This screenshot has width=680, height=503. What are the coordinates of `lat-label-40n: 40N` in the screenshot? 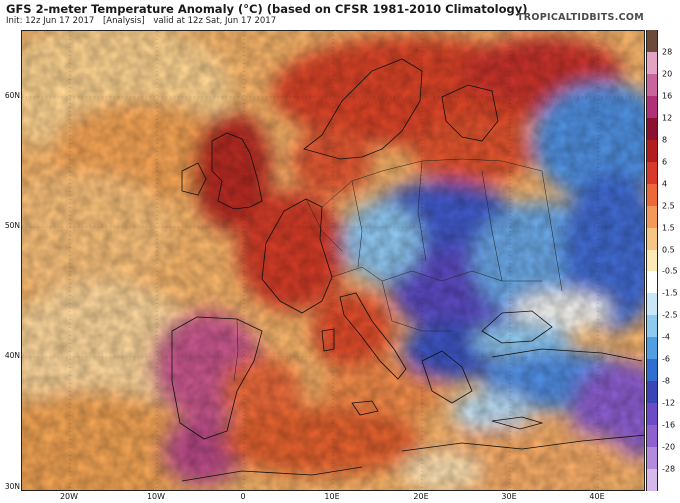 It's located at (12, 355).